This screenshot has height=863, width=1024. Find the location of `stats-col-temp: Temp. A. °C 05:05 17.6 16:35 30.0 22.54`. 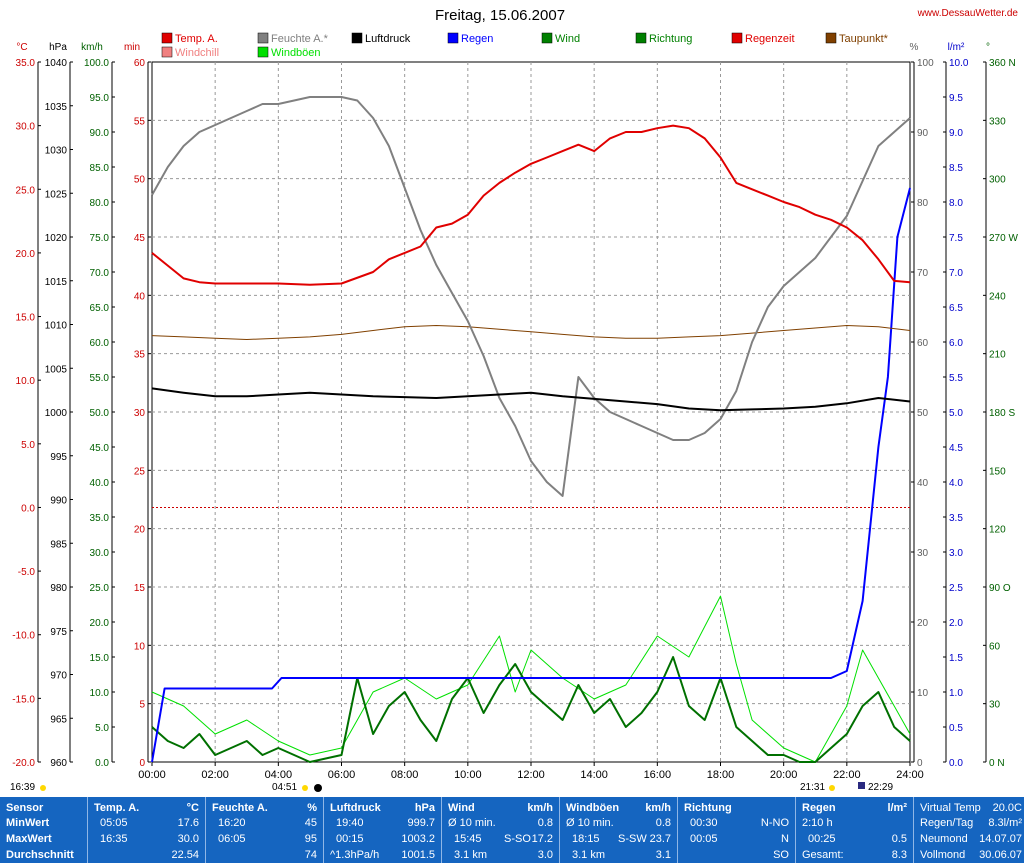

stats-col-temp: Temp. A. °C 05:05 17.6 16:35 30.0 22.54 is located at coordinates (147, 830).